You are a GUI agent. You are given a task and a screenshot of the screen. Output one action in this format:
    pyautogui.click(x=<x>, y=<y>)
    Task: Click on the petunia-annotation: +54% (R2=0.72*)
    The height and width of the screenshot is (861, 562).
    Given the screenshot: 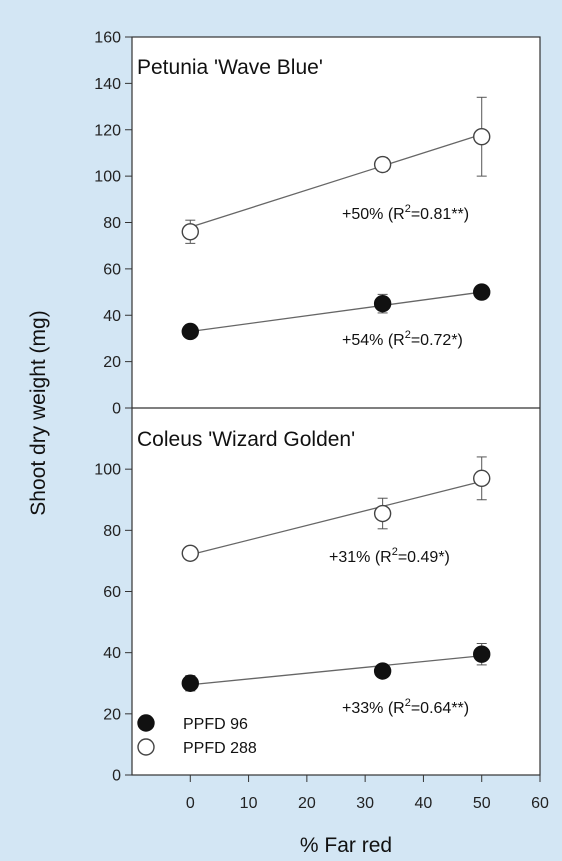 What is the action you would take?
    pyautogui.click(x=402, y=339)
    